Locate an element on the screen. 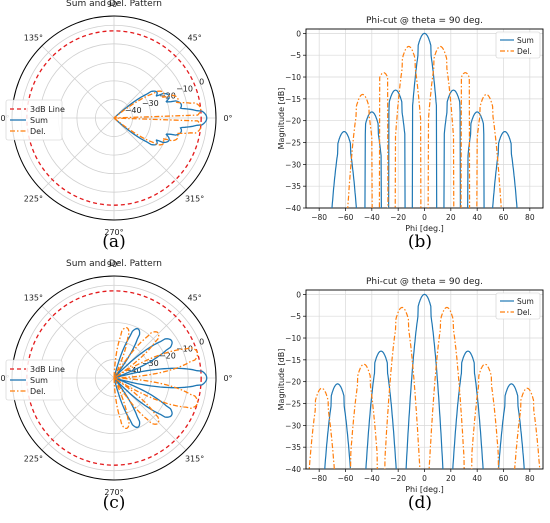 This screenshot has width=550, height=523. radial-tick-label: −40 is located at coordinates (133, 110).